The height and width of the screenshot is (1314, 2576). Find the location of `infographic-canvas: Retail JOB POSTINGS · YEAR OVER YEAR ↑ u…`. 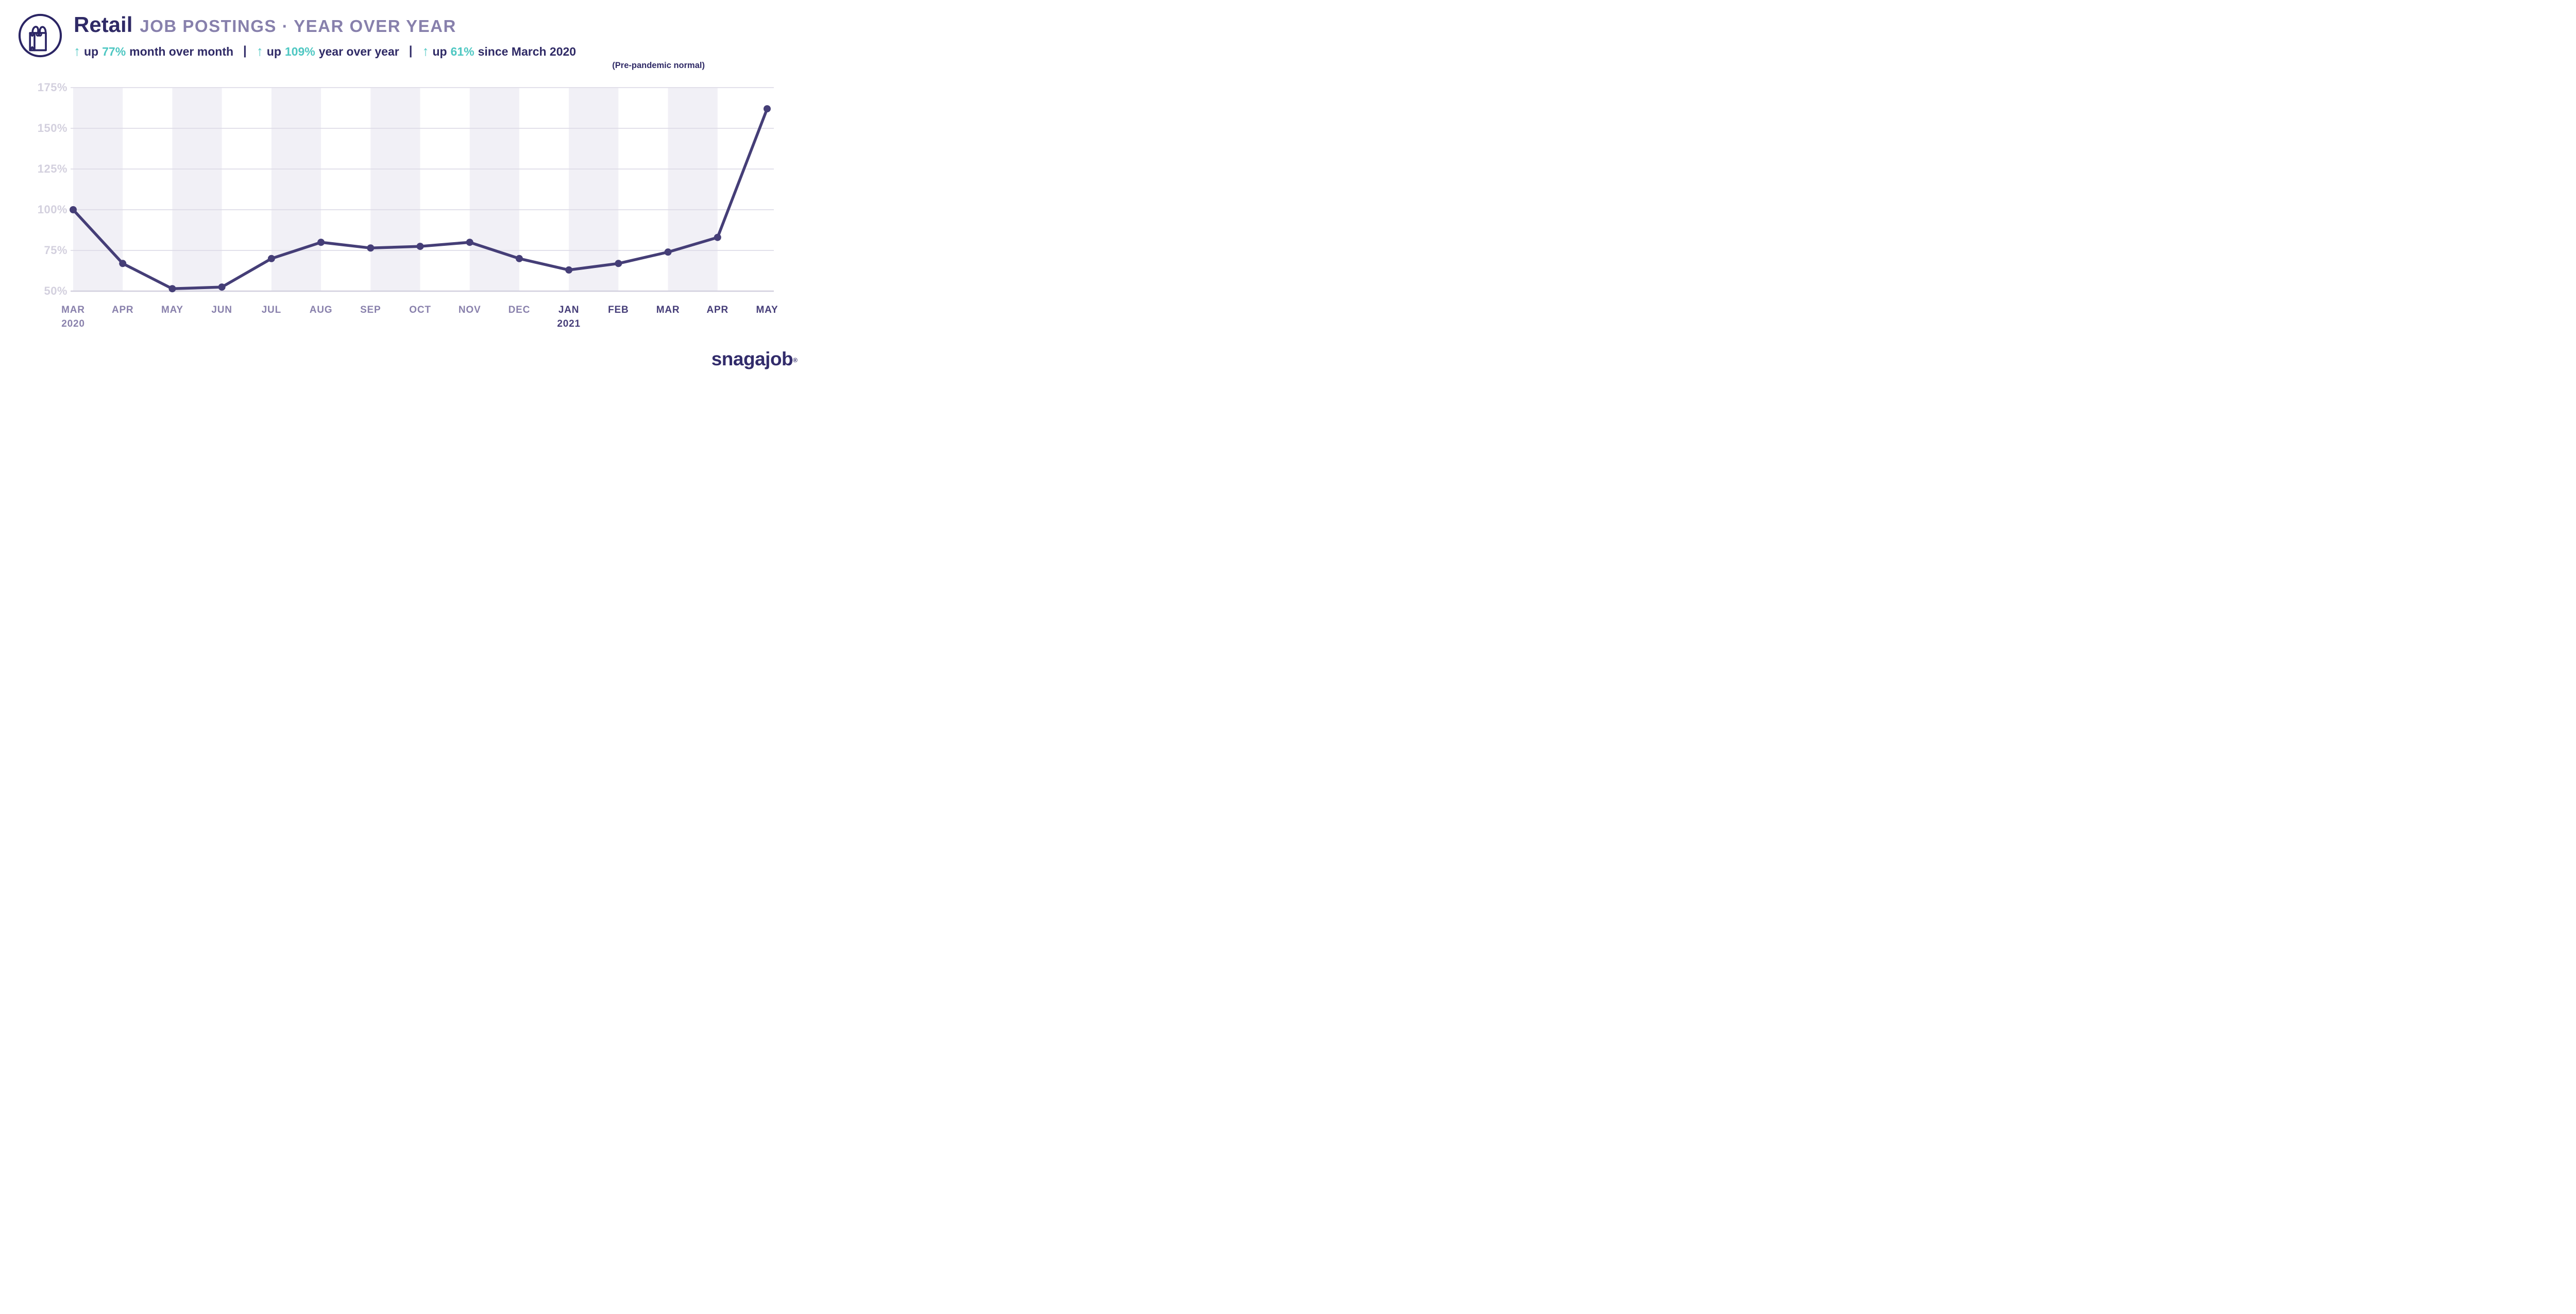

infographic-canvas: Retail JOB POSTINGS · YEAR OVER YEAR ↑ u… is located at coordinates (404, 188).